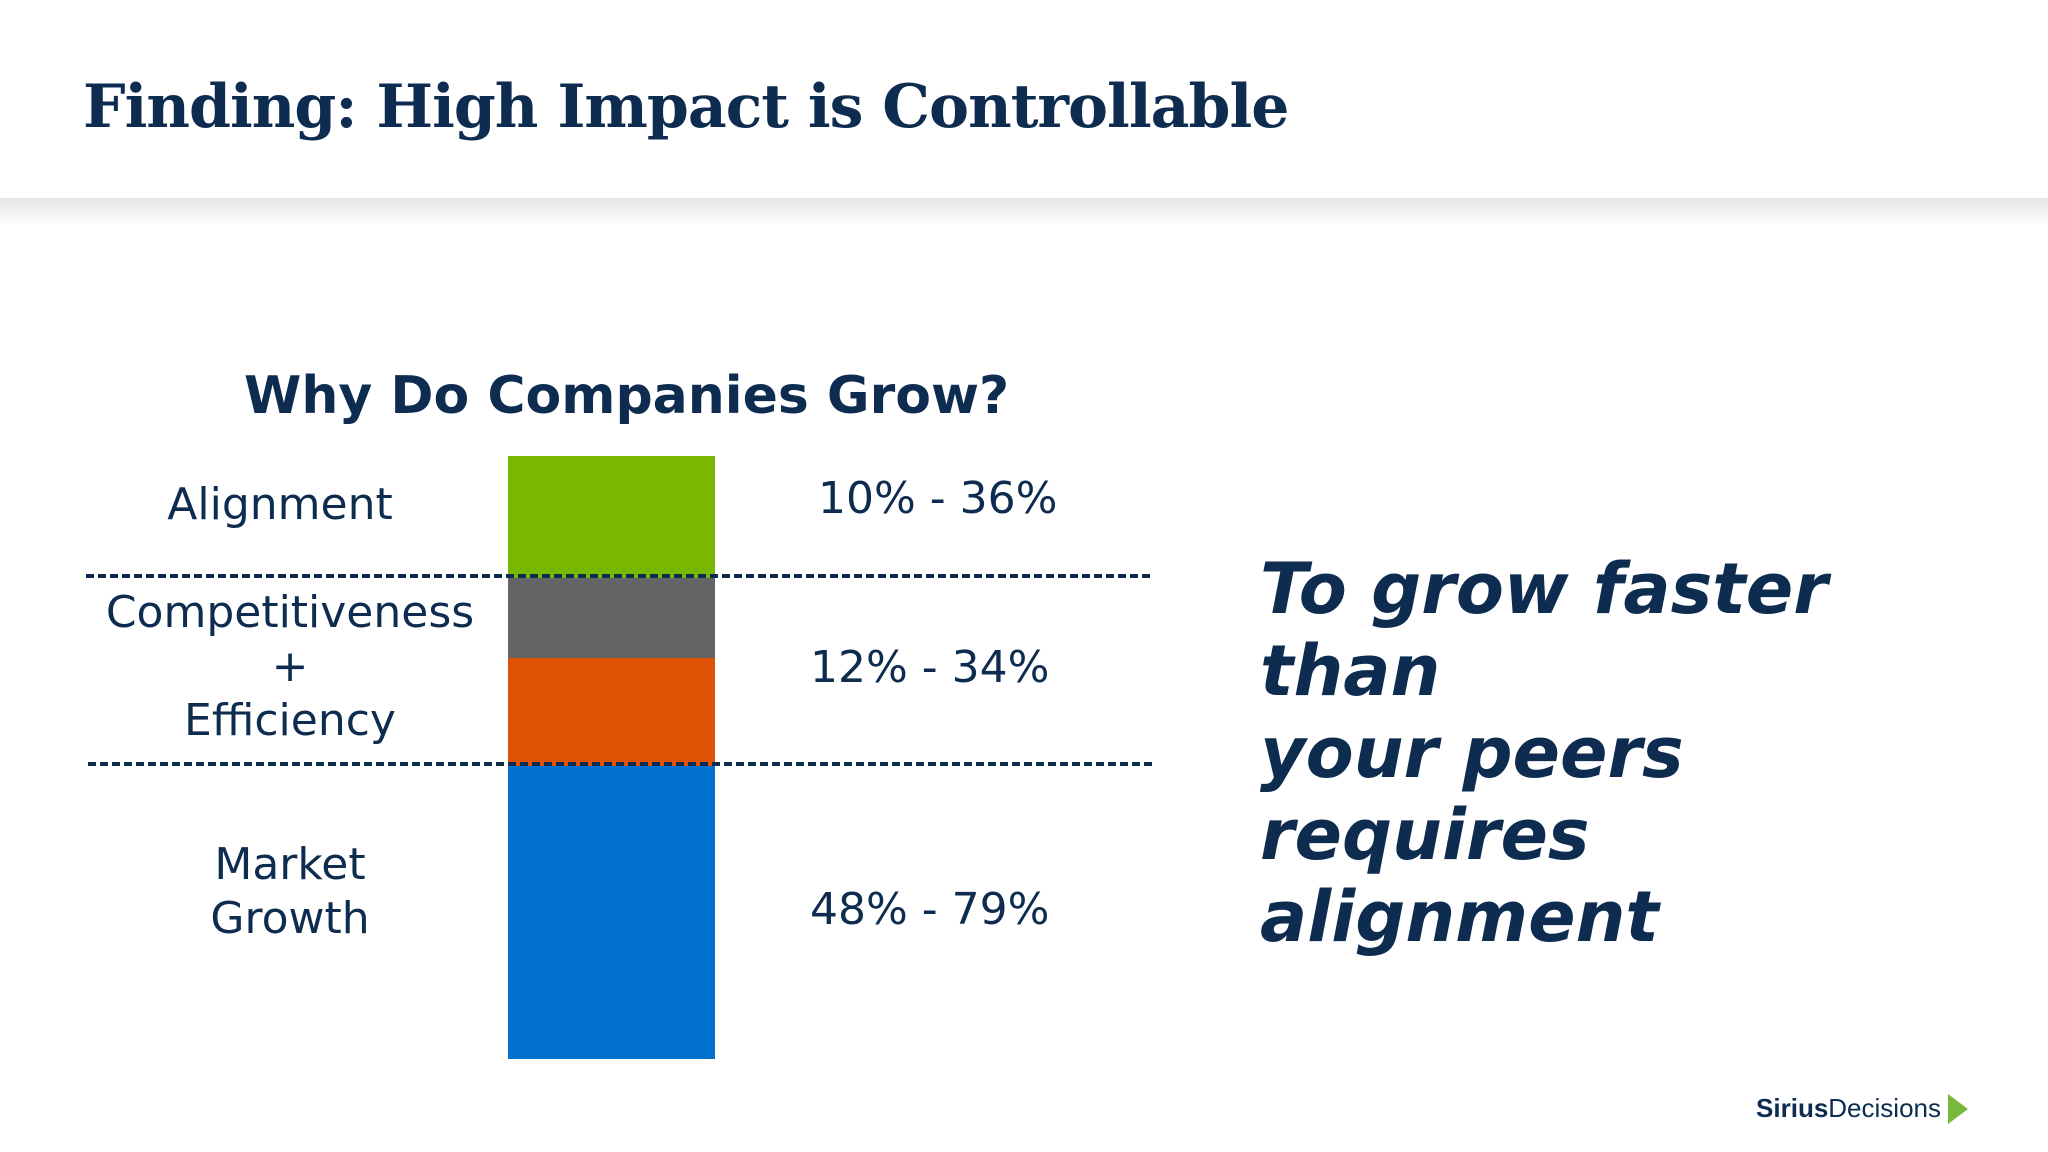 Image resolution: width=2048 pixels, height=1152 pixels. What do you see at coordinates (290, 864) in the screenshot?
I see `row-label-line: Market` at bounding box center [290, 864].